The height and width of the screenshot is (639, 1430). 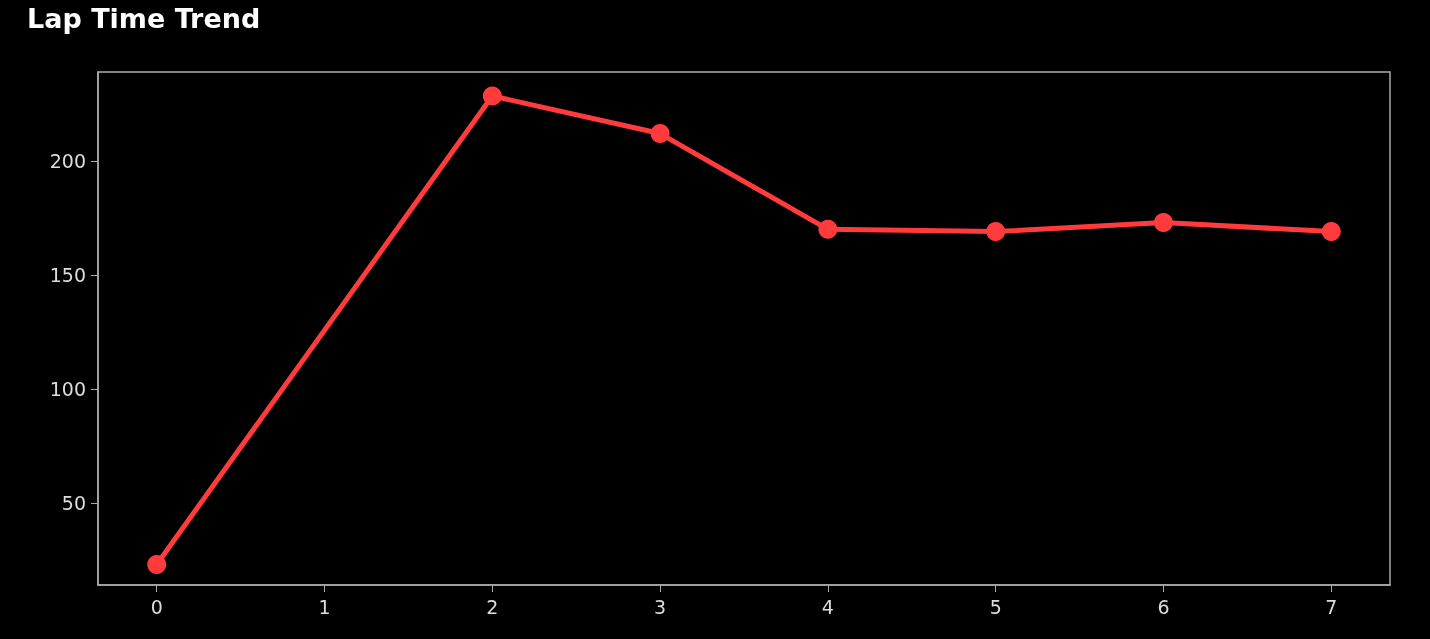 I want to click on y-tick-label: 200, so click(x=67, y=160).